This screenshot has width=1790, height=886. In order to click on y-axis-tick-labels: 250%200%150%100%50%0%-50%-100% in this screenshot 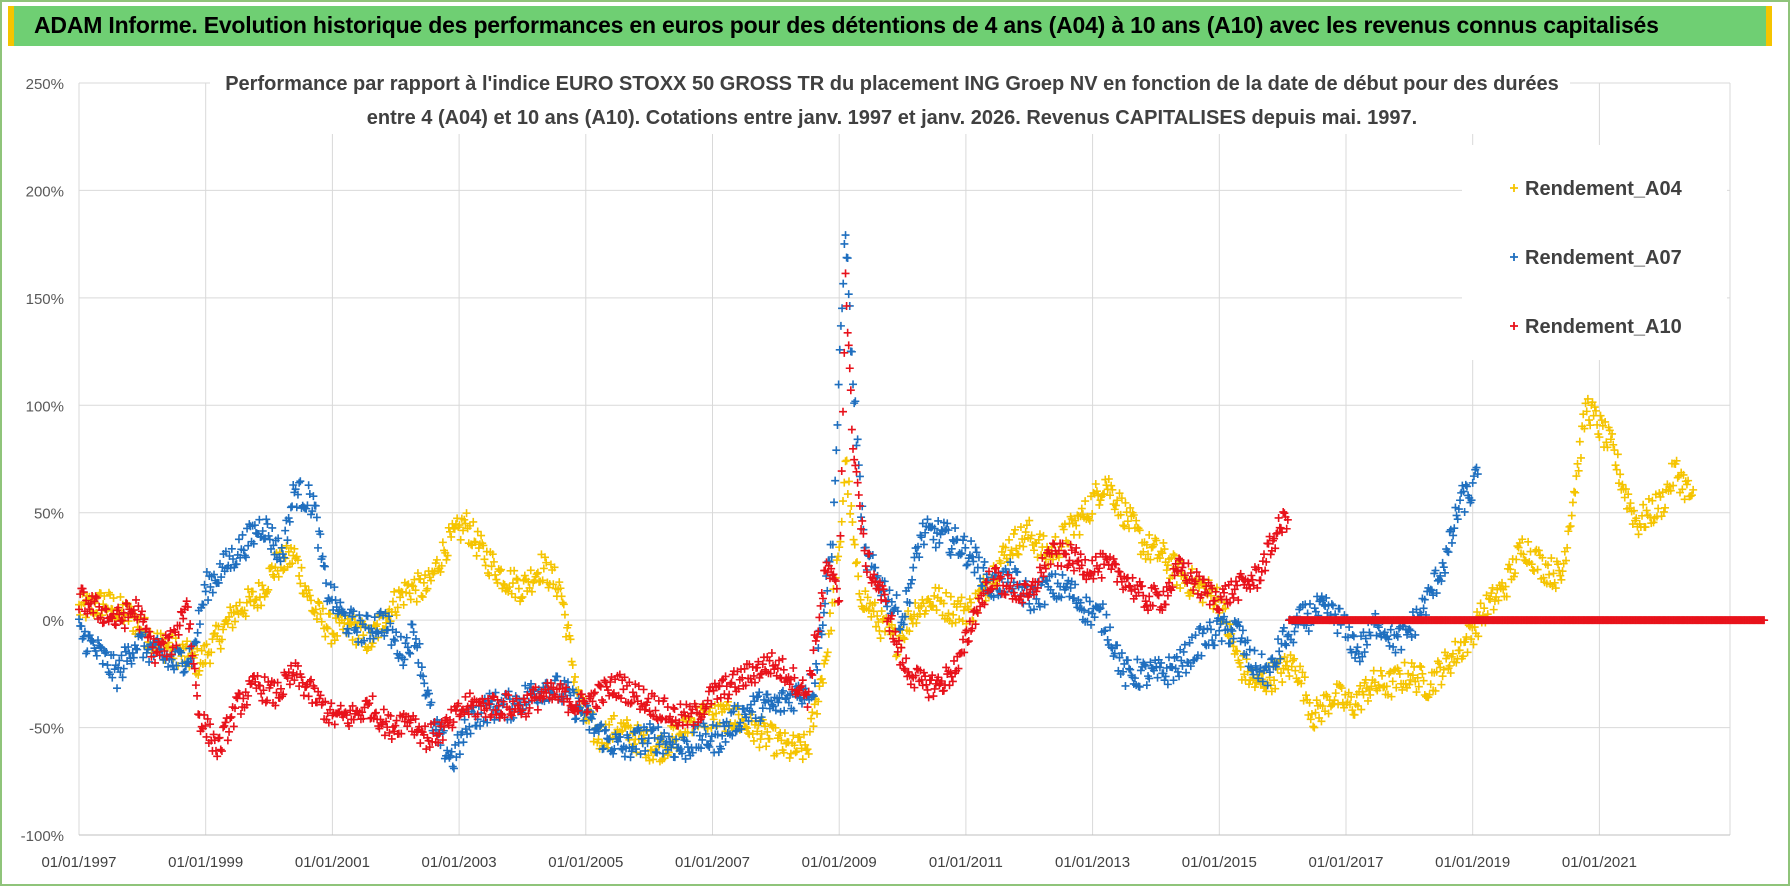, I will do `click(42, 460)`.